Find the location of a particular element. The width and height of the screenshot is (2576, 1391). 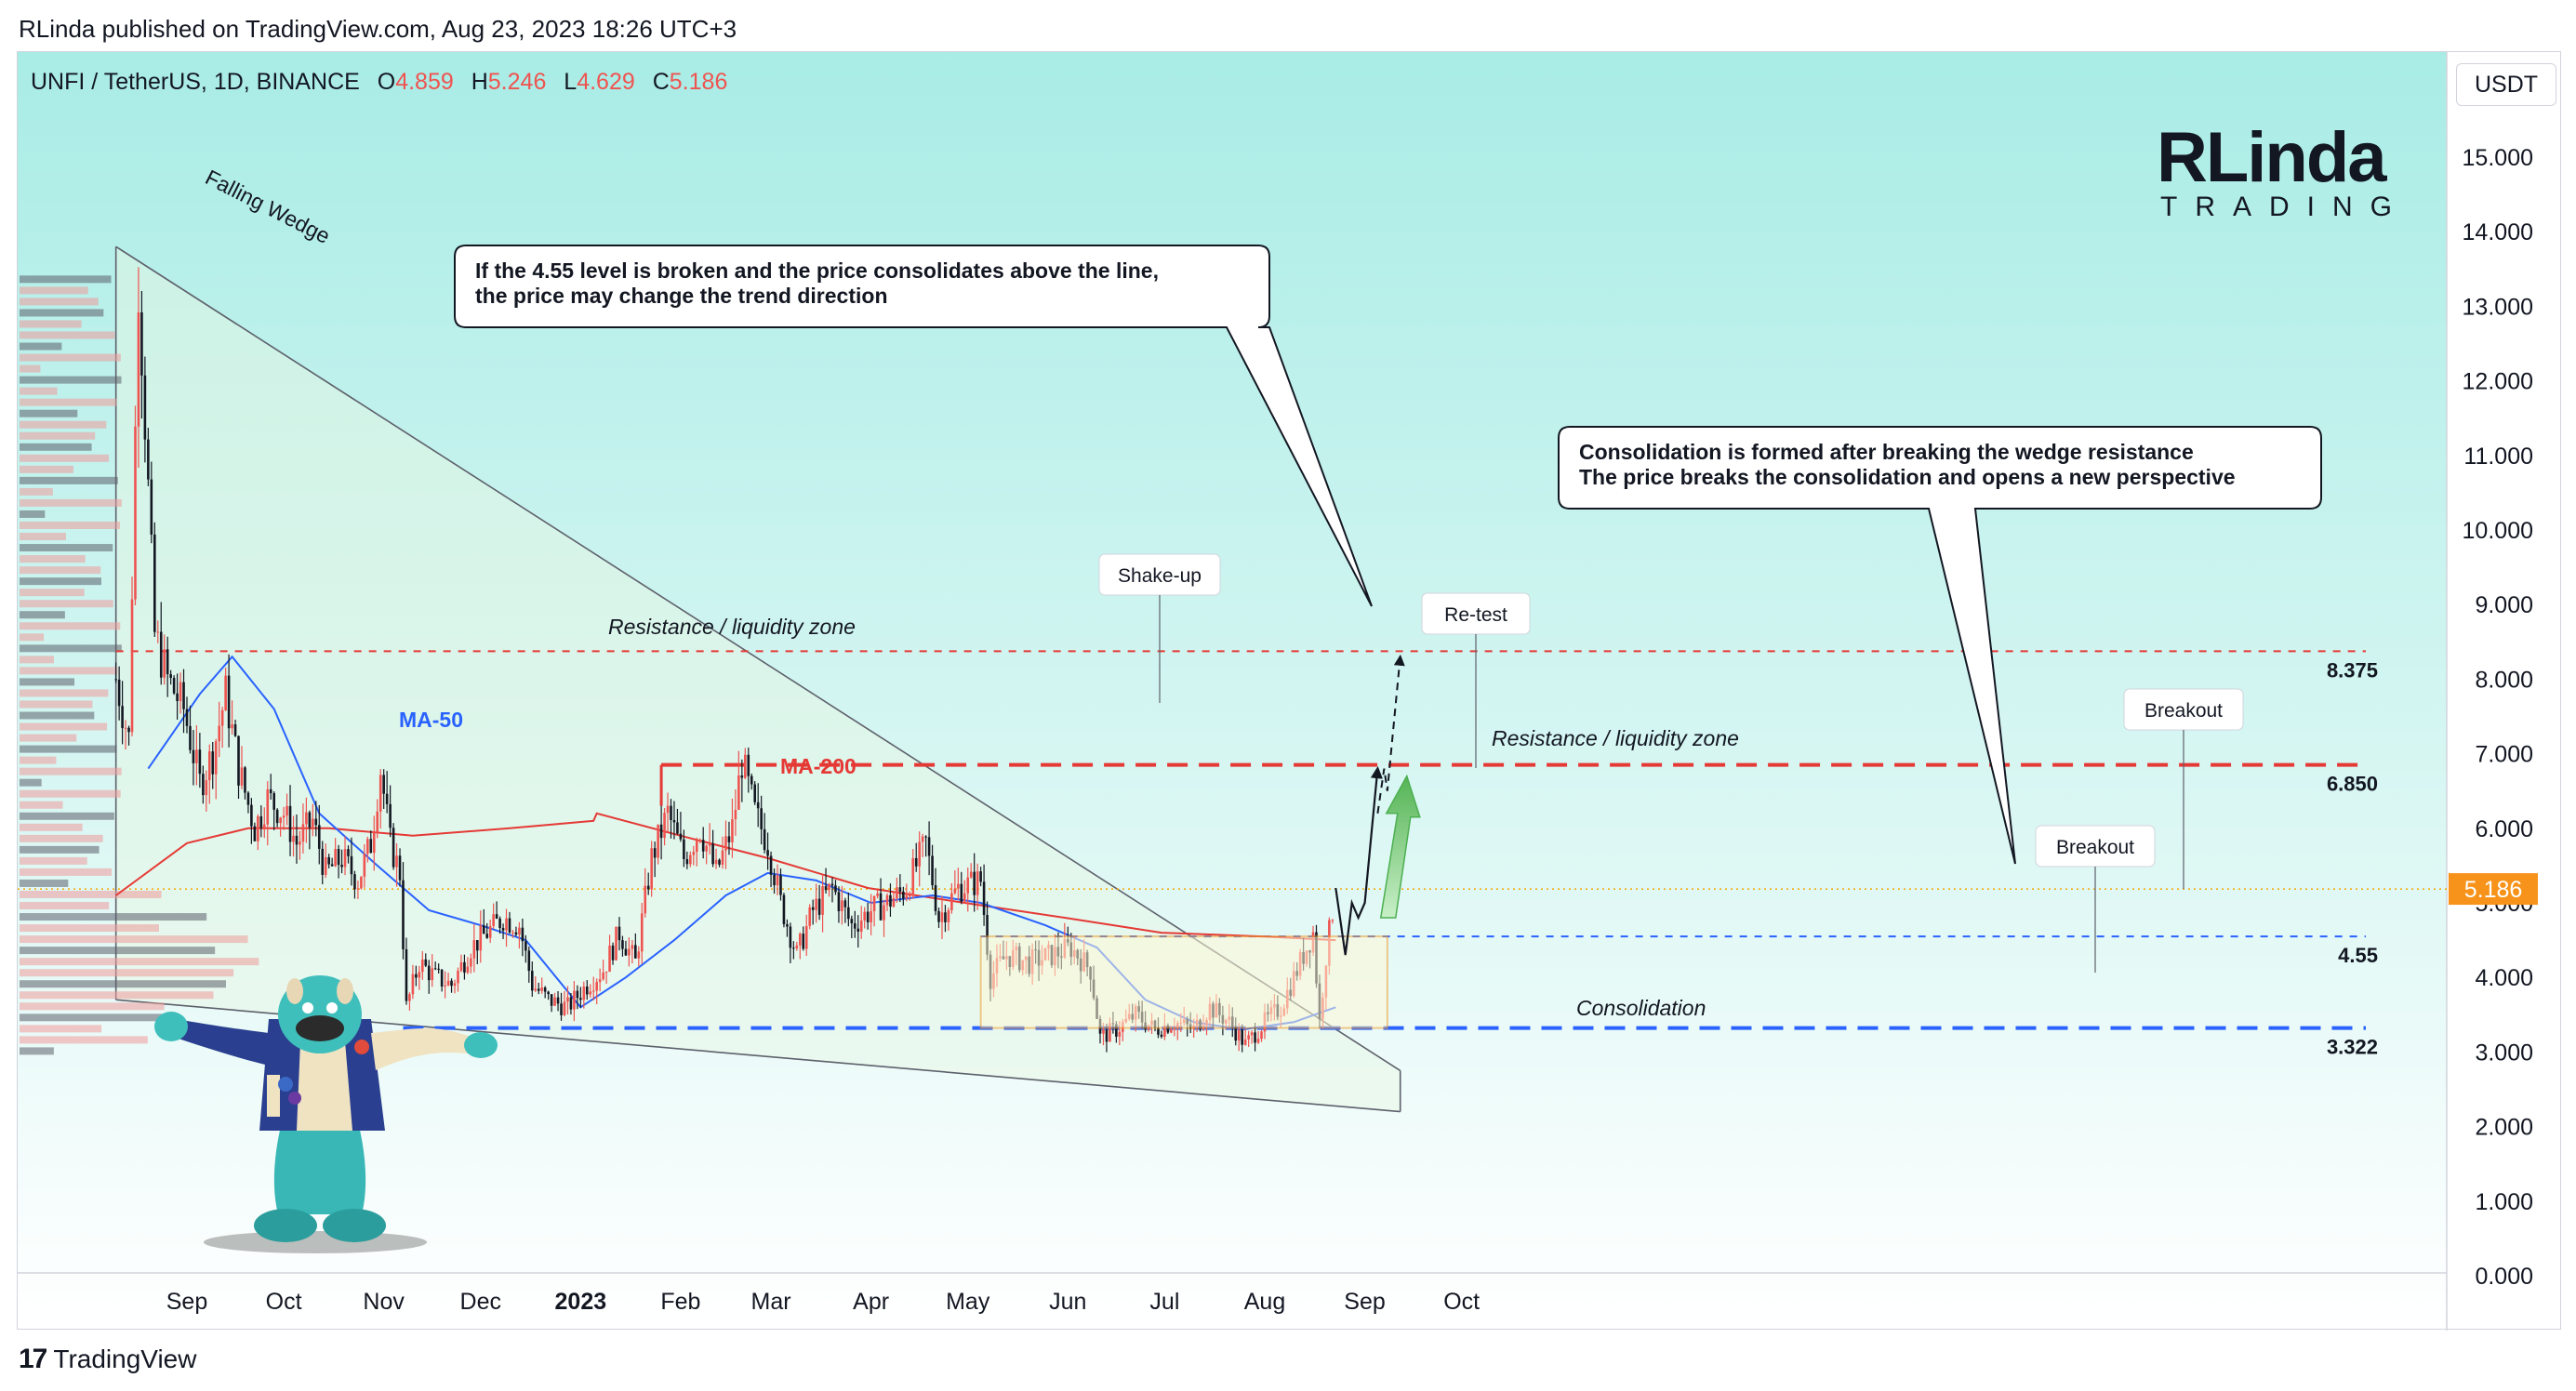

price-tick-label: 9.000 is located at coordinates (2504, 605).